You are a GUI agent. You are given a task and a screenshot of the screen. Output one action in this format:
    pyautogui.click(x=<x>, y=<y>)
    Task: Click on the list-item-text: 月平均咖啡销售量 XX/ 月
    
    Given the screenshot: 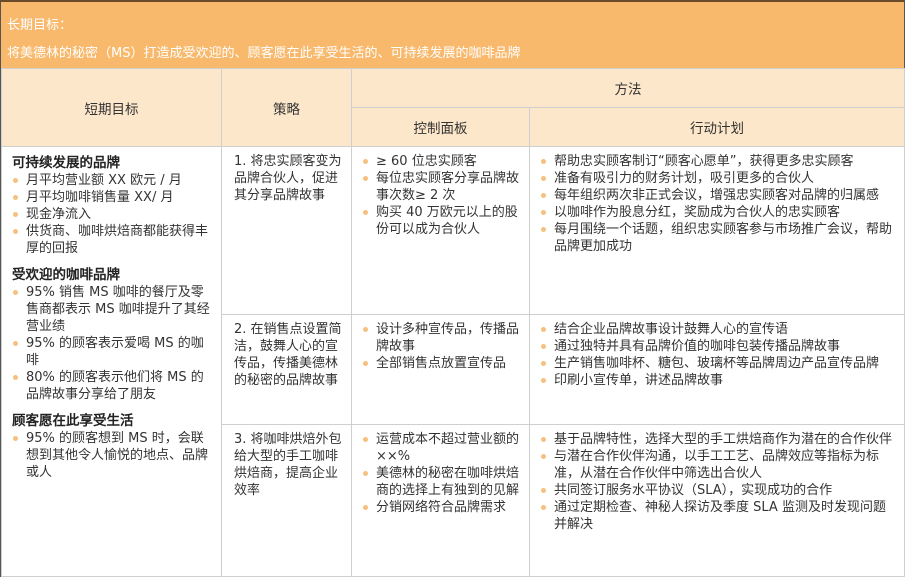 What is the action you would take?
    pyautogui.click(x=100, y=197)
    